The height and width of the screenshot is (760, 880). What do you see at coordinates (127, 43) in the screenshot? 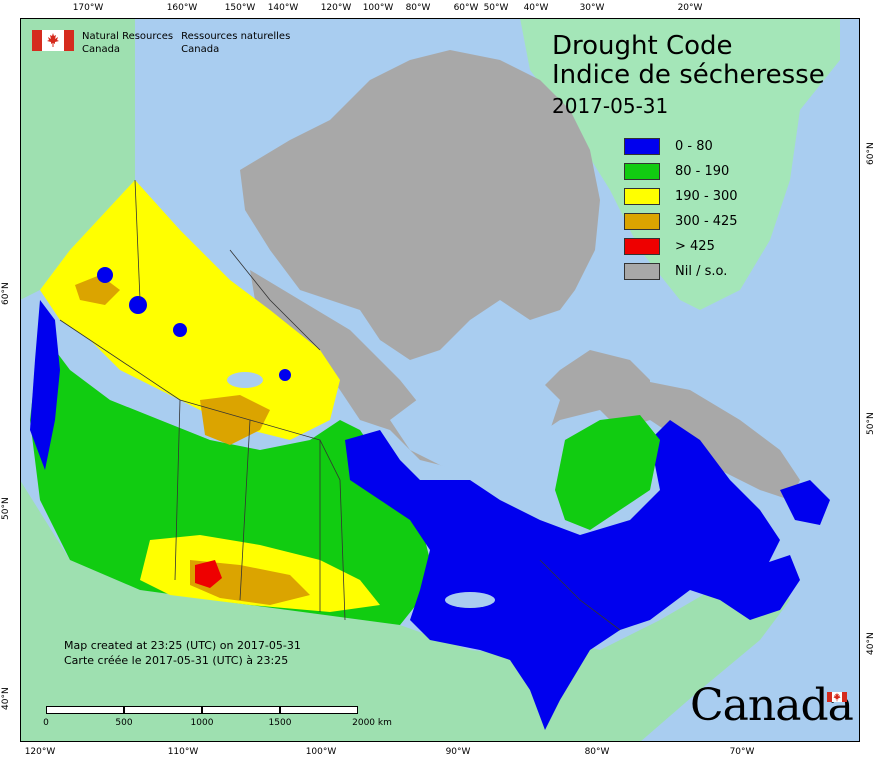
I see `agency-name-en: Natural Resources Canada` at bounding box center [127, 43].